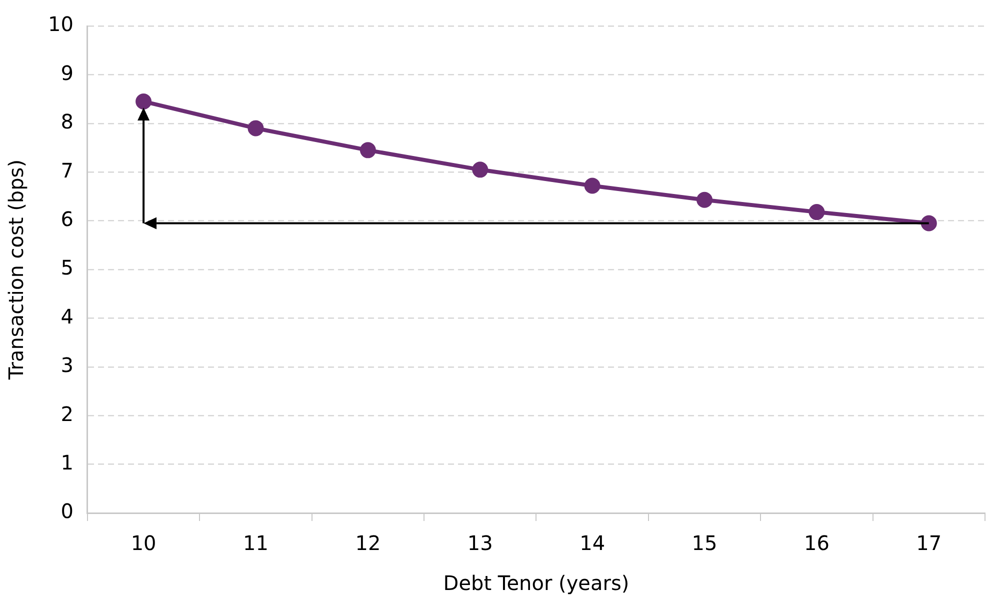  What do you see at coordinates (67, 414) in the screenshot?
I see `y-tick-label: 2` at bounding box center [67, 414].